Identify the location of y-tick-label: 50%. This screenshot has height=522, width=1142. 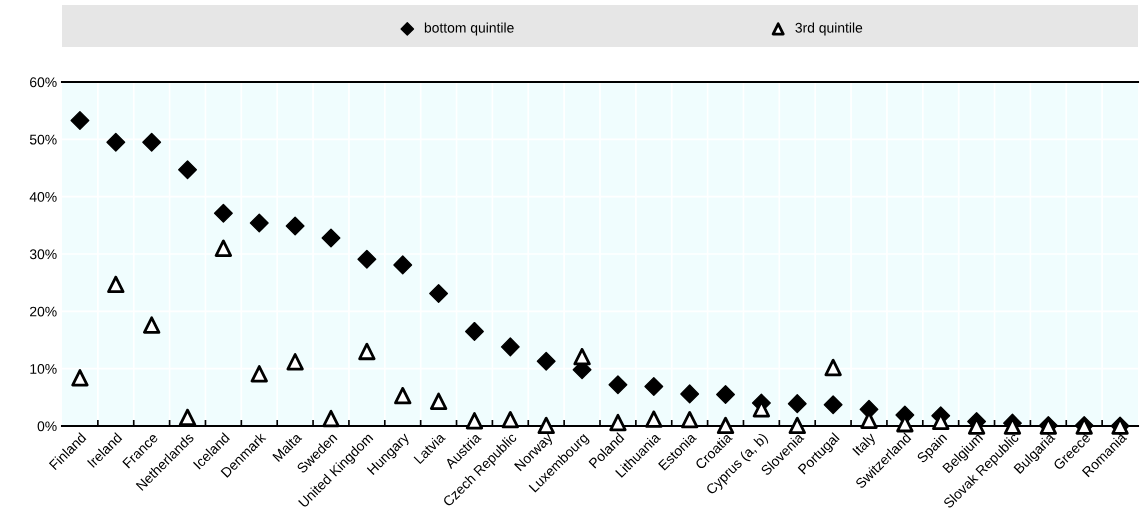
(43, 139).